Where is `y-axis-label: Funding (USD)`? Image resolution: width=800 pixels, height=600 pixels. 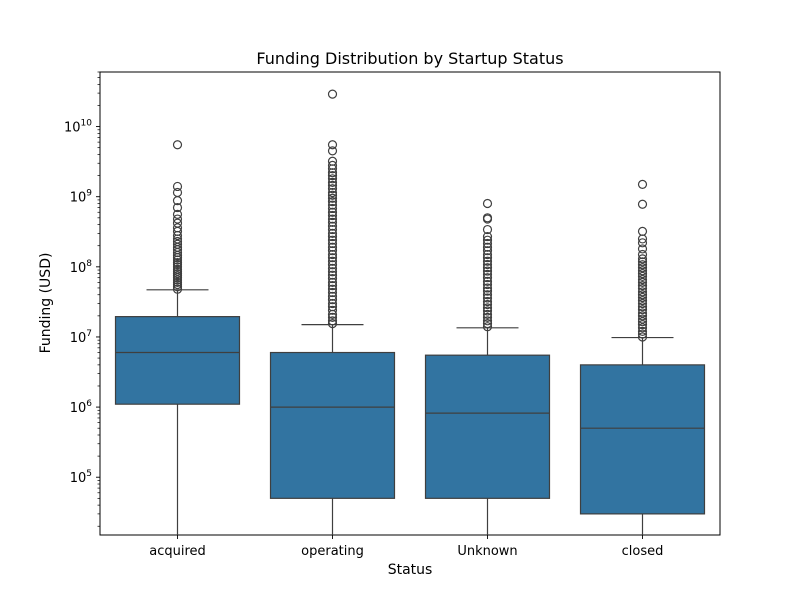 y-axis-label: Funding (USD) is located at coordinates (46, 303).